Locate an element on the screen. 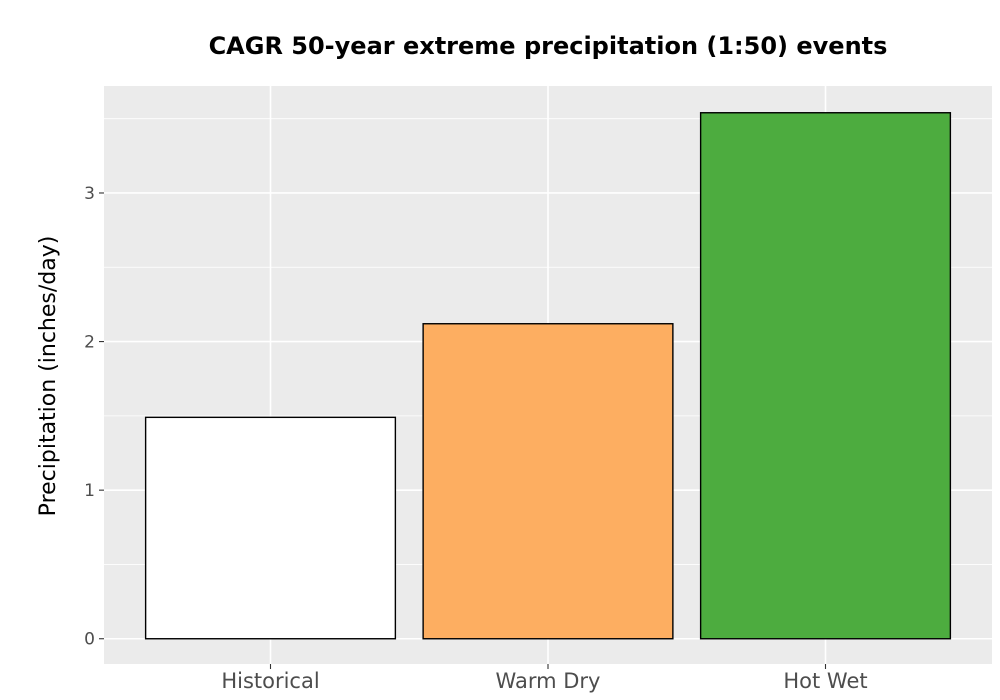 This screenshot has height=700, width=1000. x-tick-label: Warm Dry is located at coordinates (548, 681).